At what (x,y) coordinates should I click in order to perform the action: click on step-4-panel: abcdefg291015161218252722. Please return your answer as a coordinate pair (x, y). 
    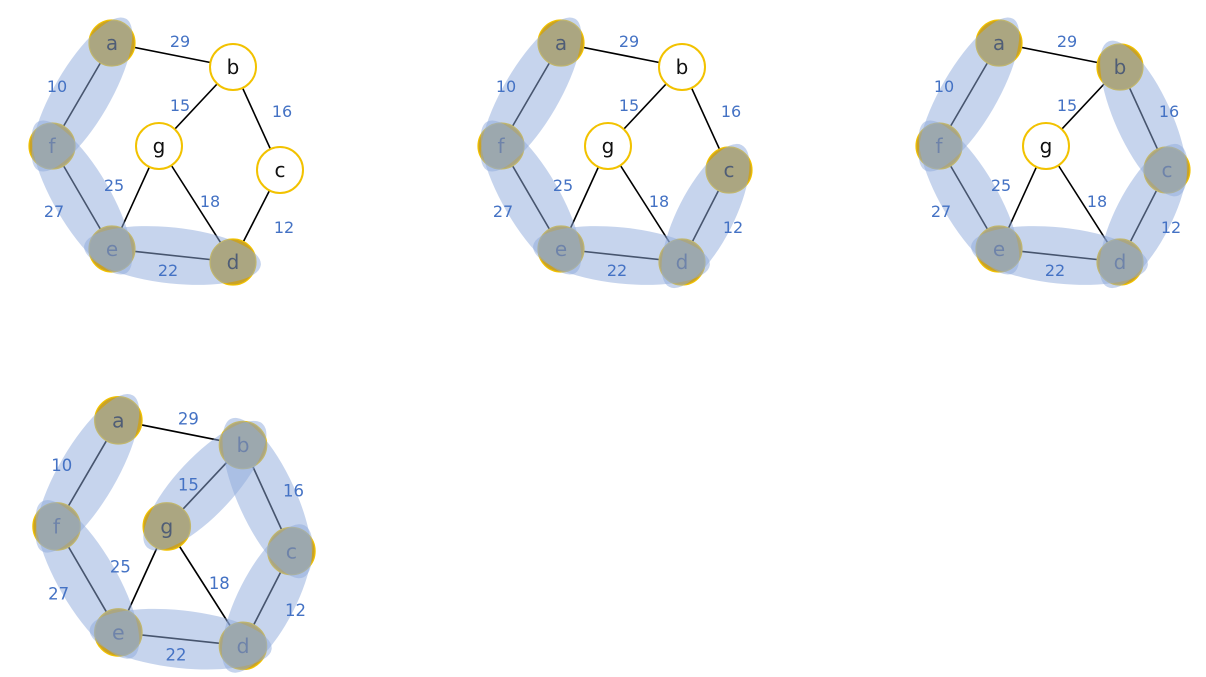
    Looking at the image, I should click on (174, 533).